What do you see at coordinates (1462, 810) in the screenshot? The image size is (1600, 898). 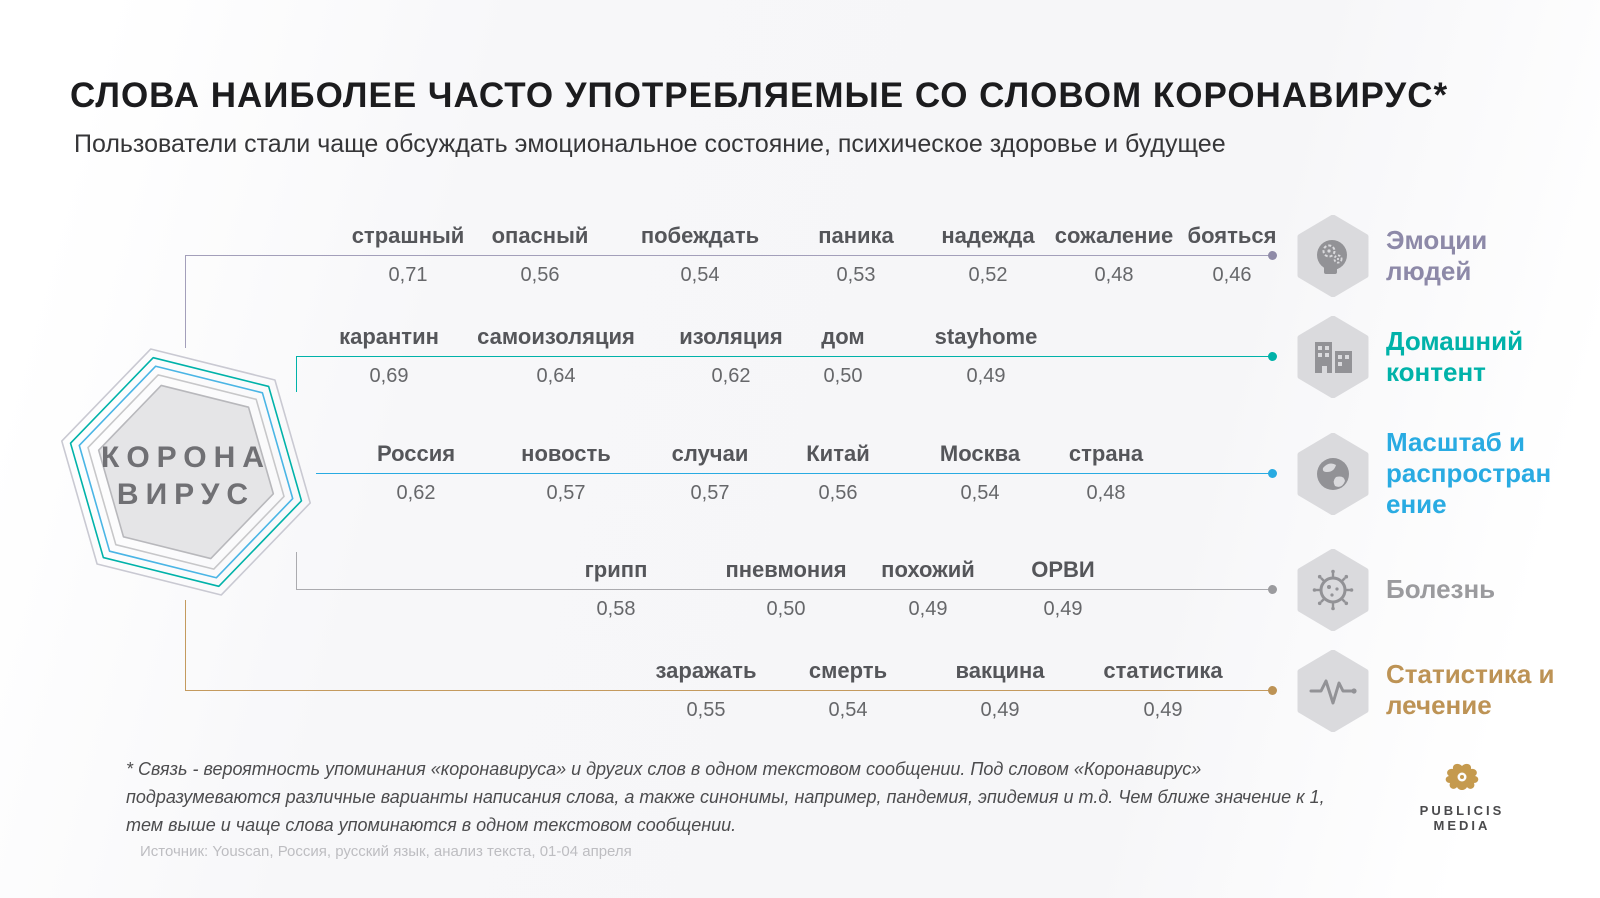 I see `logo-line1: PUBLICIS` at bounding box center [1462, 810].